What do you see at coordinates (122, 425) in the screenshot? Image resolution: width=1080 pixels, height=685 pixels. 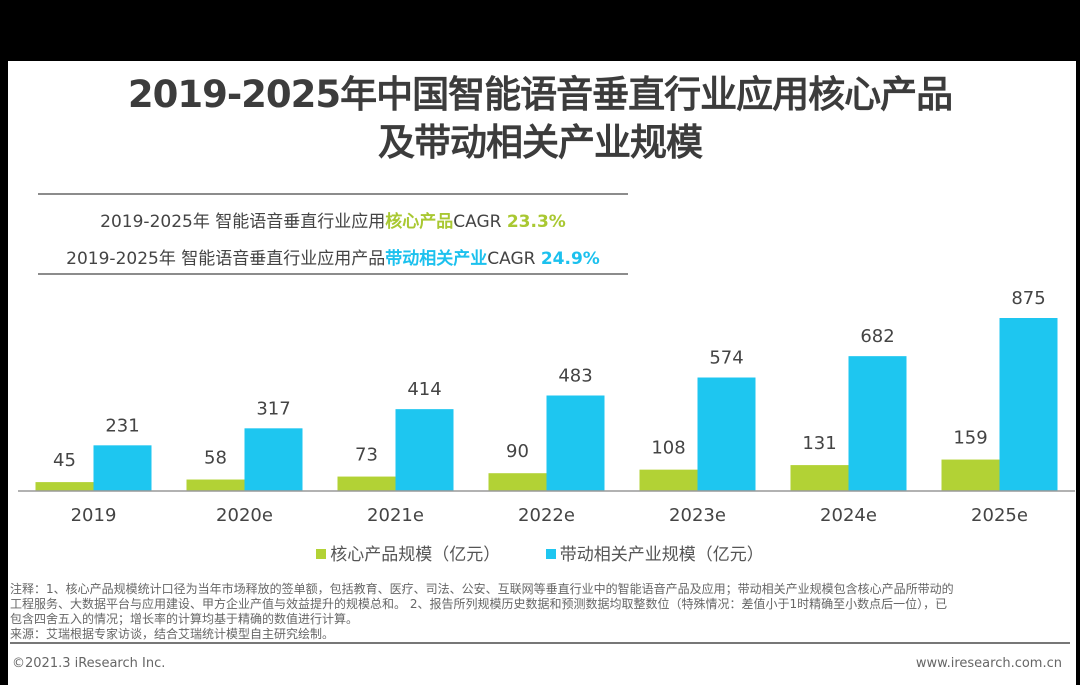 I see `data-label-related-2019: 231` at bounding box center [122, 425].